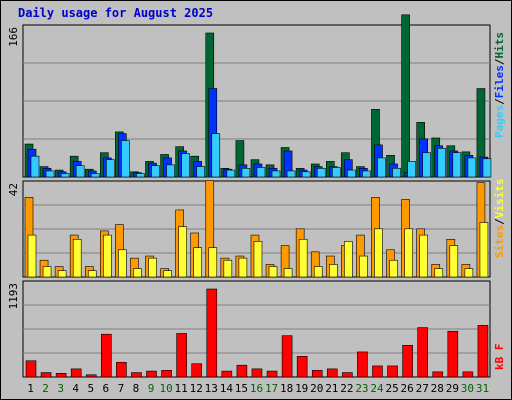 The image size is (512, 400). I want to click on chart-title: Daily usage for August 2025, so click(115, 13).